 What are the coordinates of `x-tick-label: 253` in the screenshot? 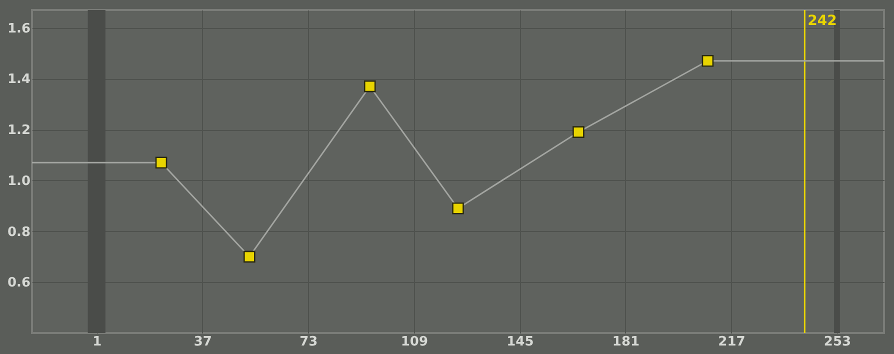 It's located at (838, 342).